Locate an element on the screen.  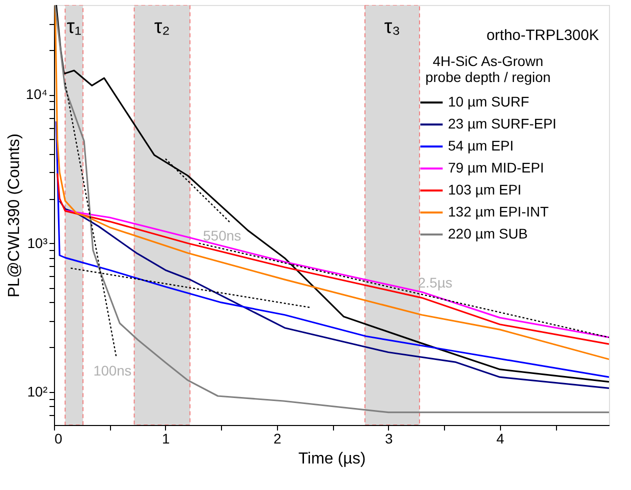
legend-label: 220 µm SUB is located at coordinates (488, 234).